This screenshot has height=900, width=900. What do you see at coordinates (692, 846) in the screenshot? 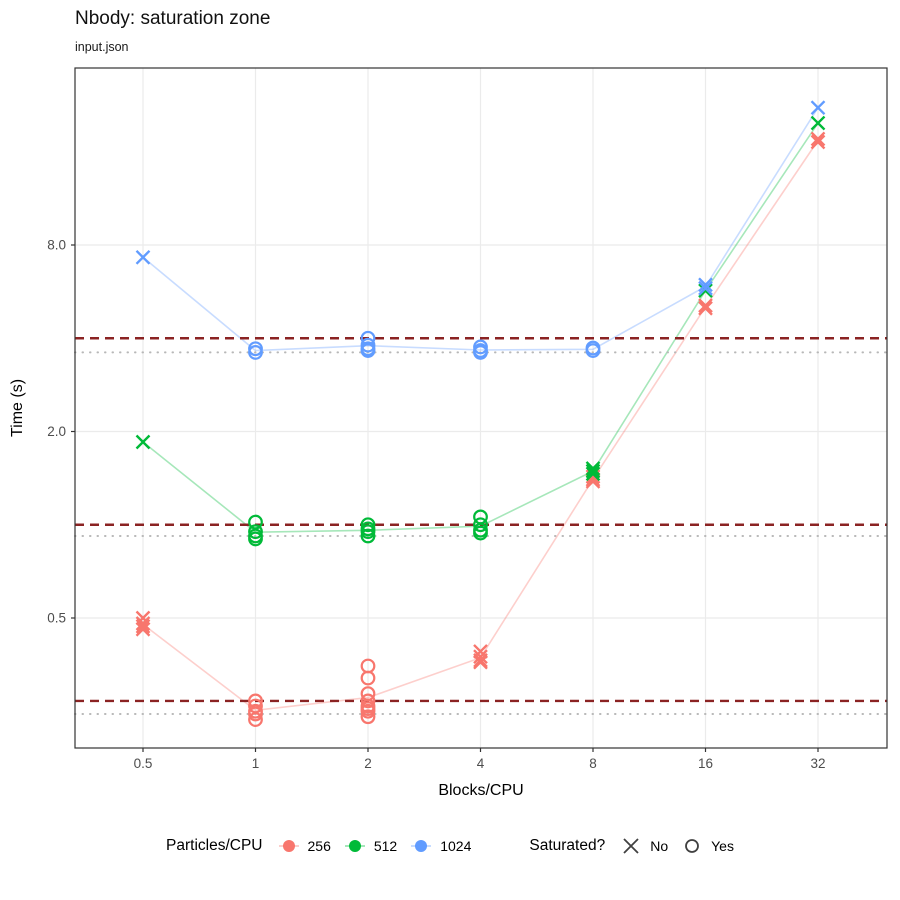
I see `legend-key-open-circle-icon` at bounding box center [692, 846].